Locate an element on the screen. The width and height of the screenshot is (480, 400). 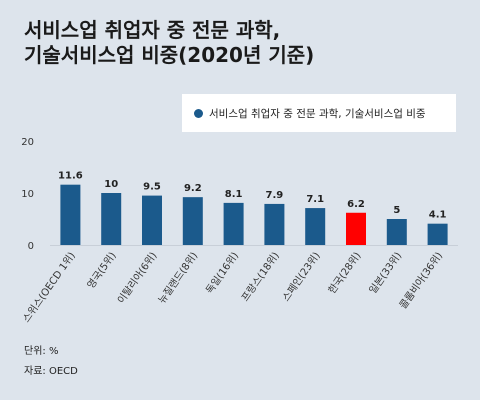
x-tick-label: 스위스(OECD 1위) is located at coordinates (49, 287).